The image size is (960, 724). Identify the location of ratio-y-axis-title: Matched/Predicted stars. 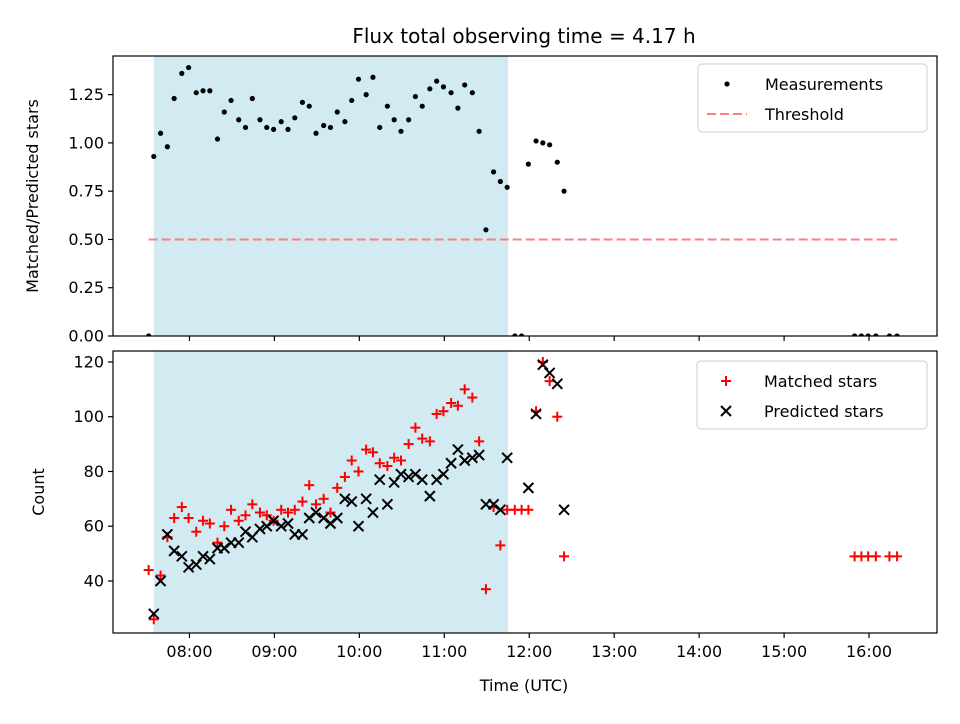
(32, 196).